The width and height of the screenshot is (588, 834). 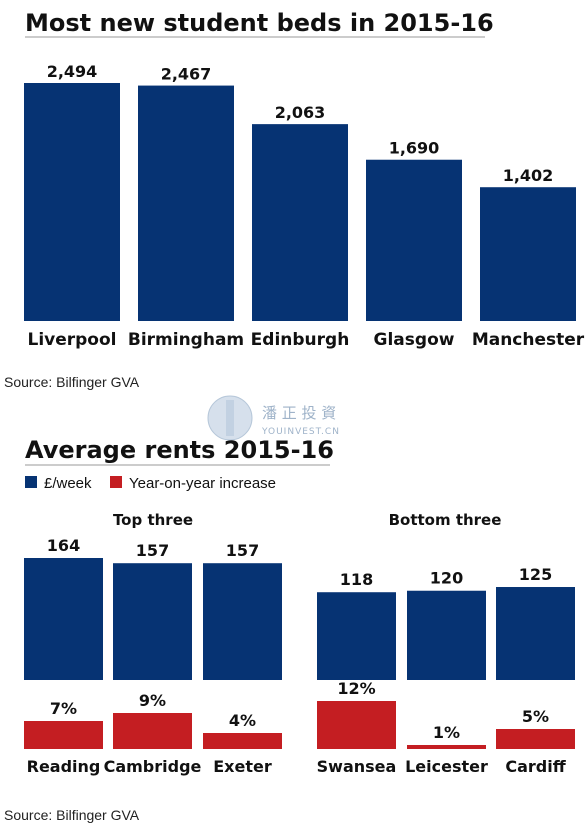 I want to click on bar-value-label: 1,690, so click(x=414, y=148).